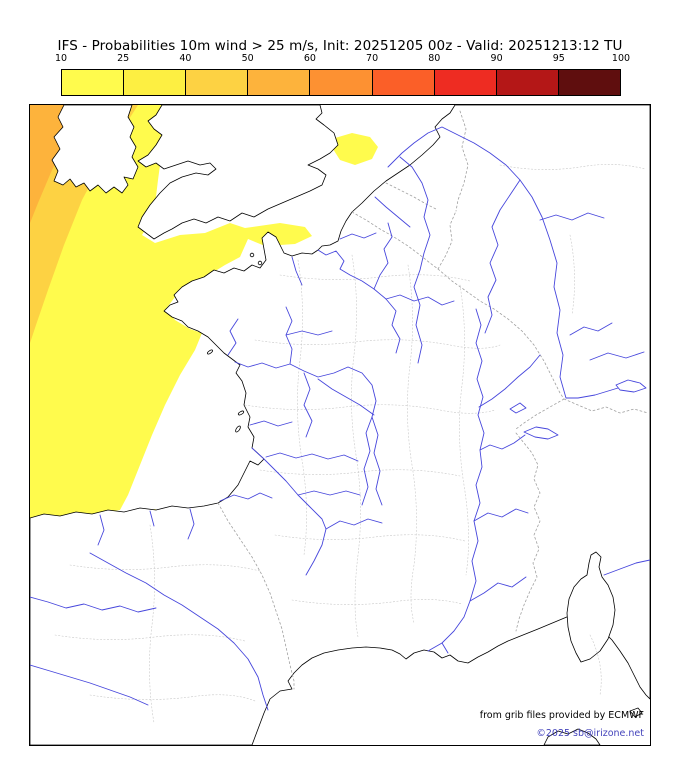  I want to click on river-doubs, so click(509, 381).